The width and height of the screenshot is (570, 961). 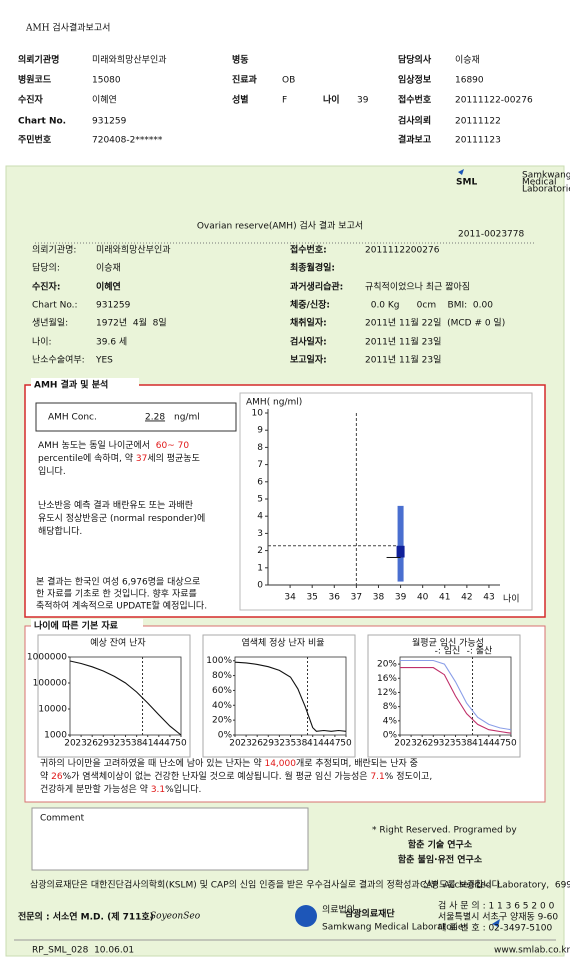 I want to click on field-label: 임상정보, so click(x=415, y=80).